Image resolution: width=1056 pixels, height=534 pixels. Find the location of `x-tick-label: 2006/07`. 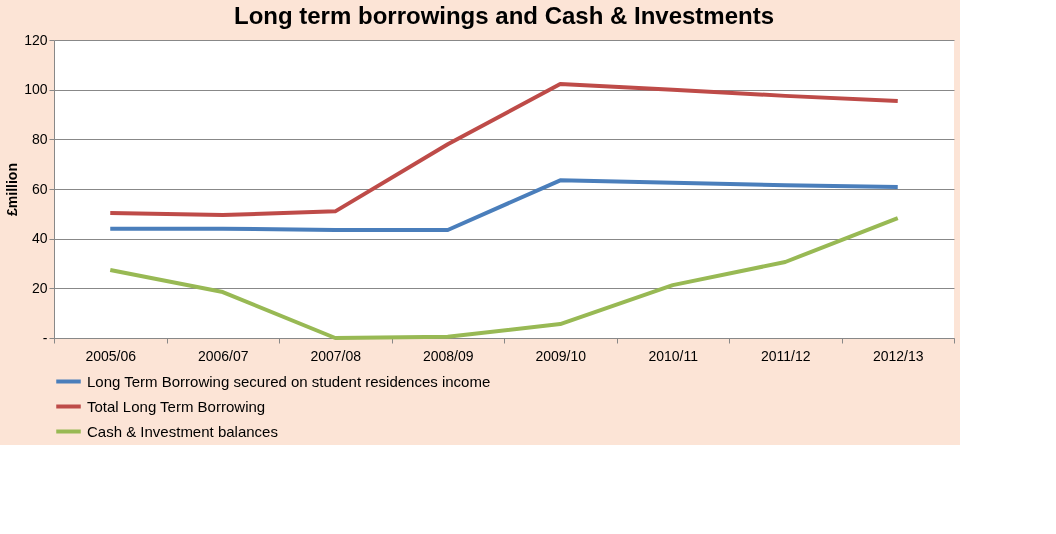

x-tick-label: 2006/07 is located at coordinates (223, 355).